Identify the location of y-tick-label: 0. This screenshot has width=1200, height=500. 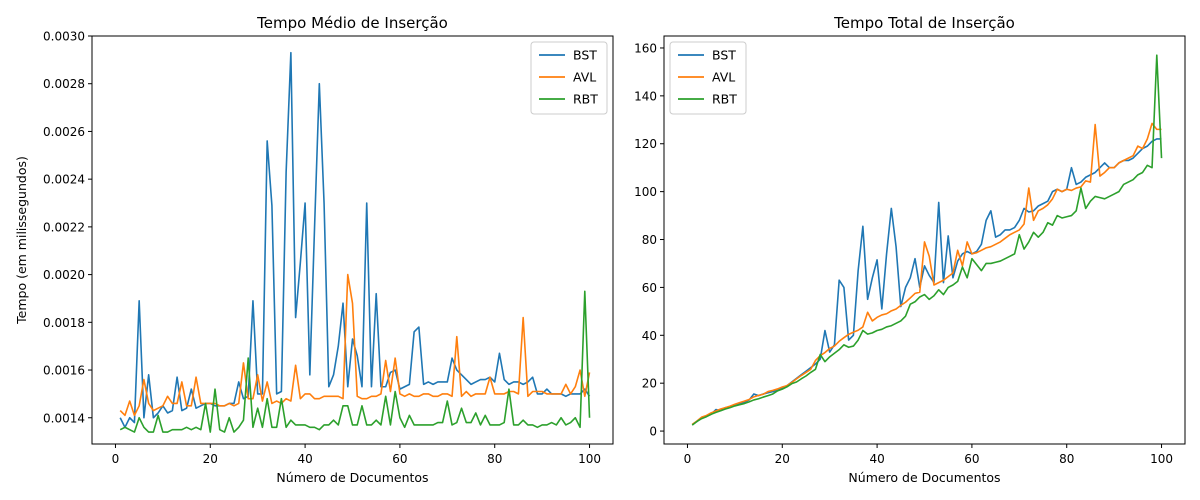
(653, 432).